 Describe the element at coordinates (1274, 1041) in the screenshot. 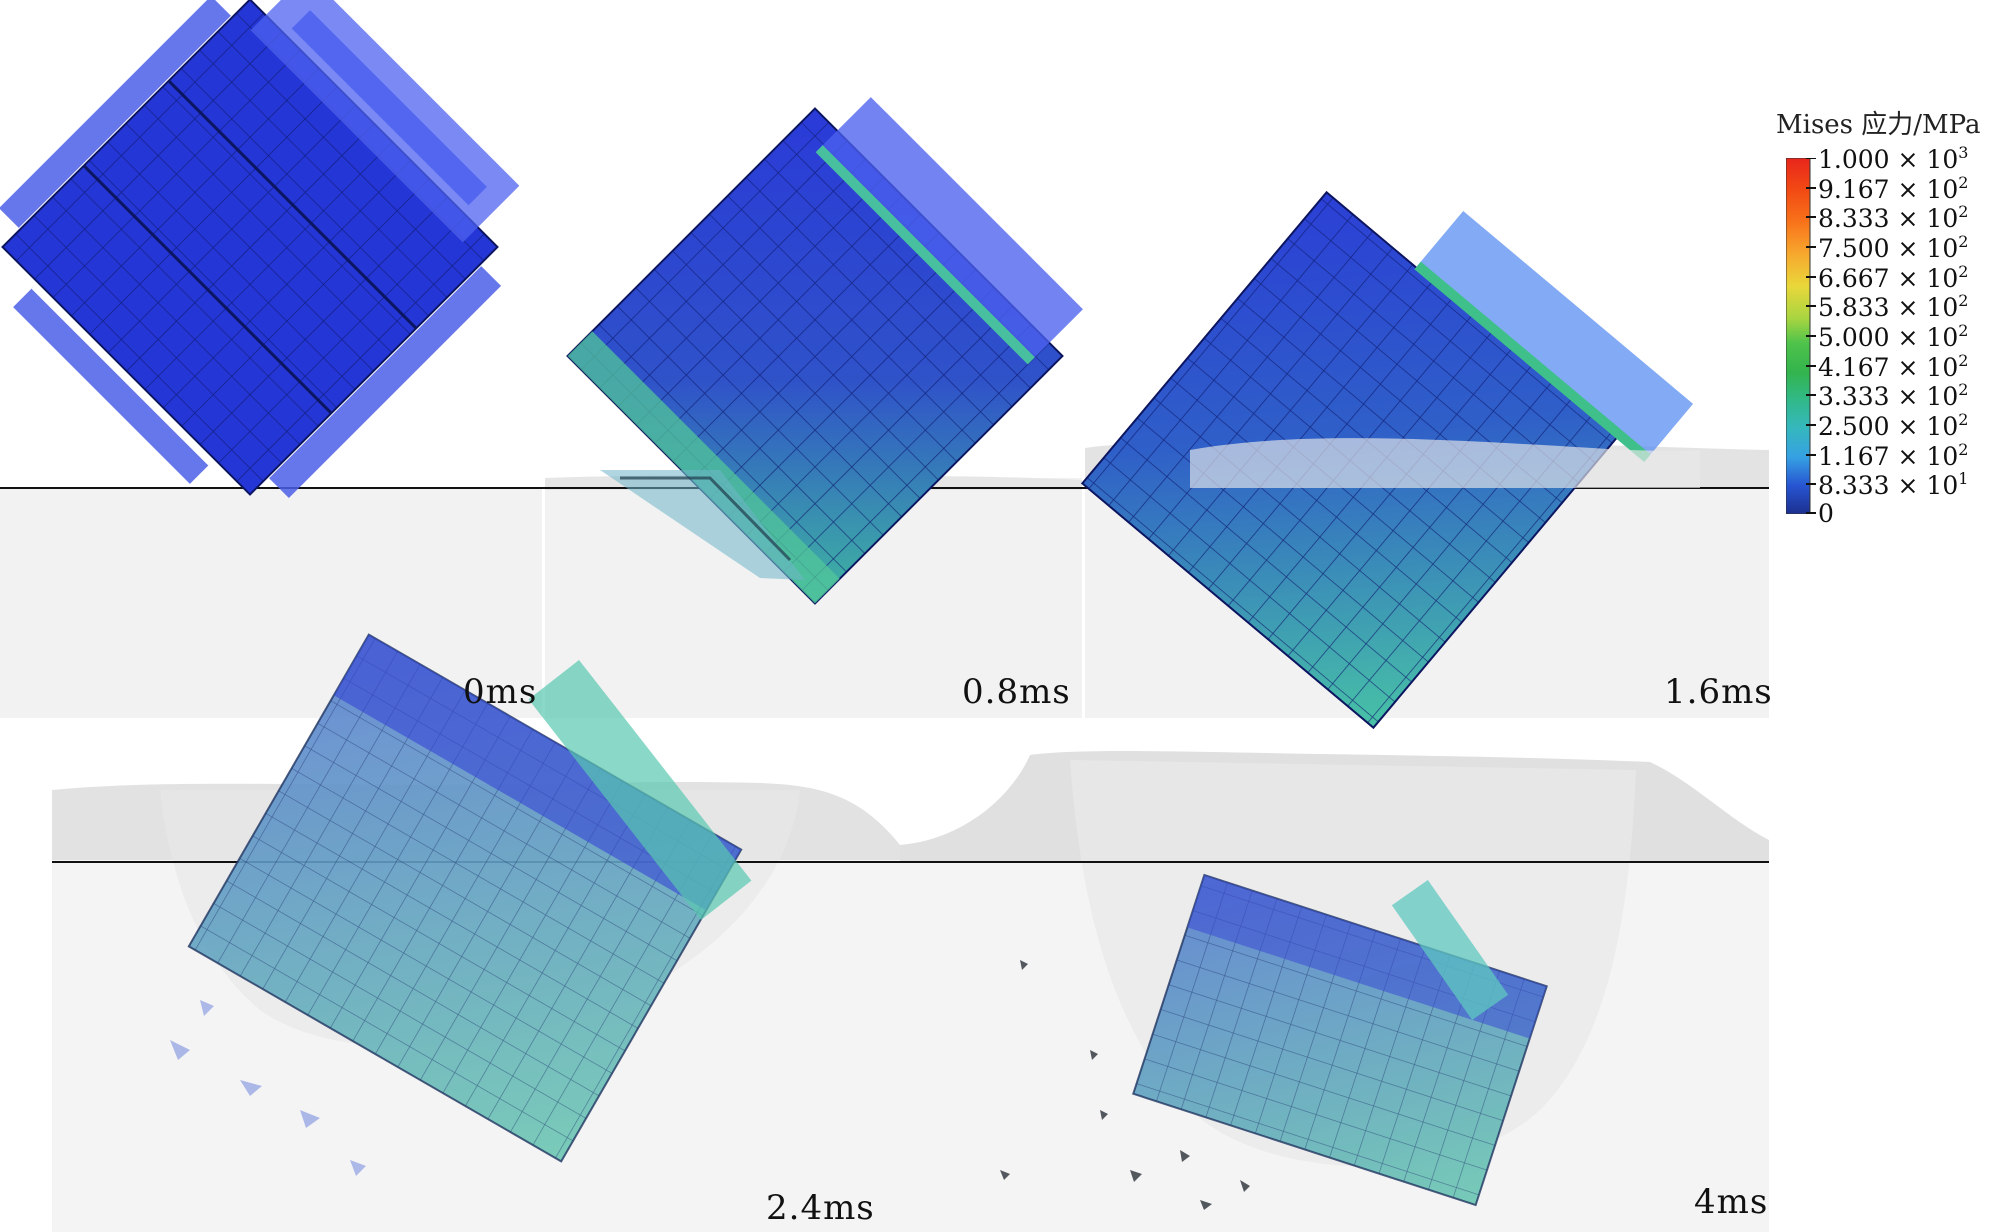

I see `frame-4ms-module` at that location.